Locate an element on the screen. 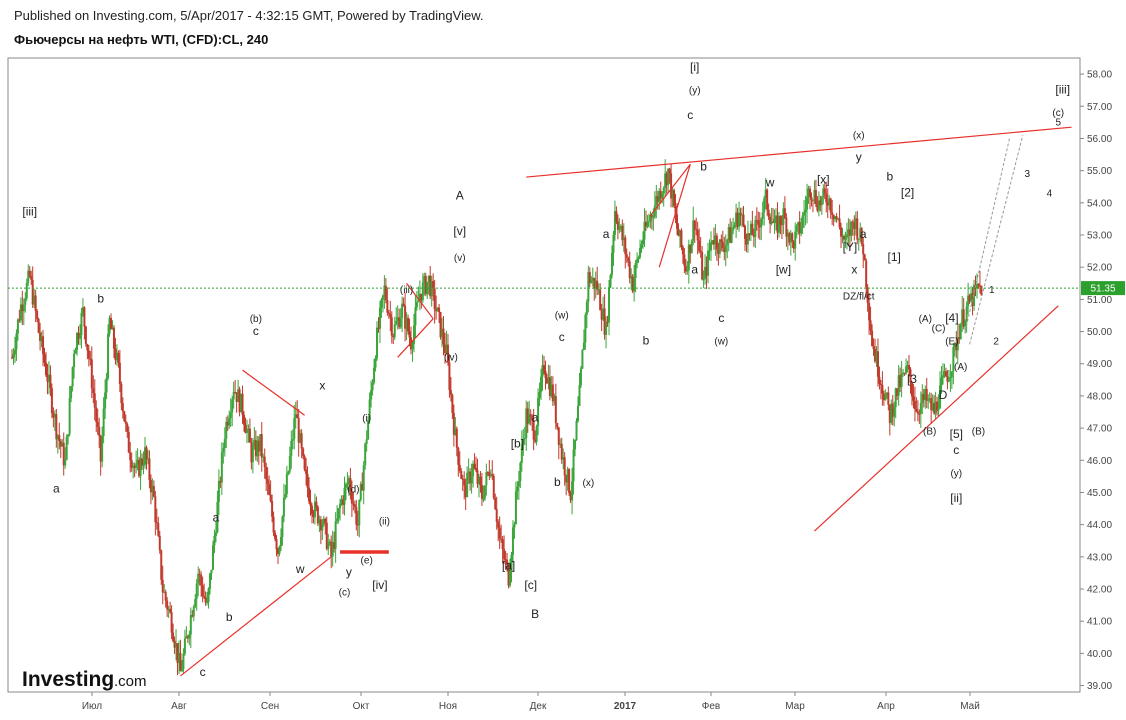  projection-line is located at coordinates (996, 240).